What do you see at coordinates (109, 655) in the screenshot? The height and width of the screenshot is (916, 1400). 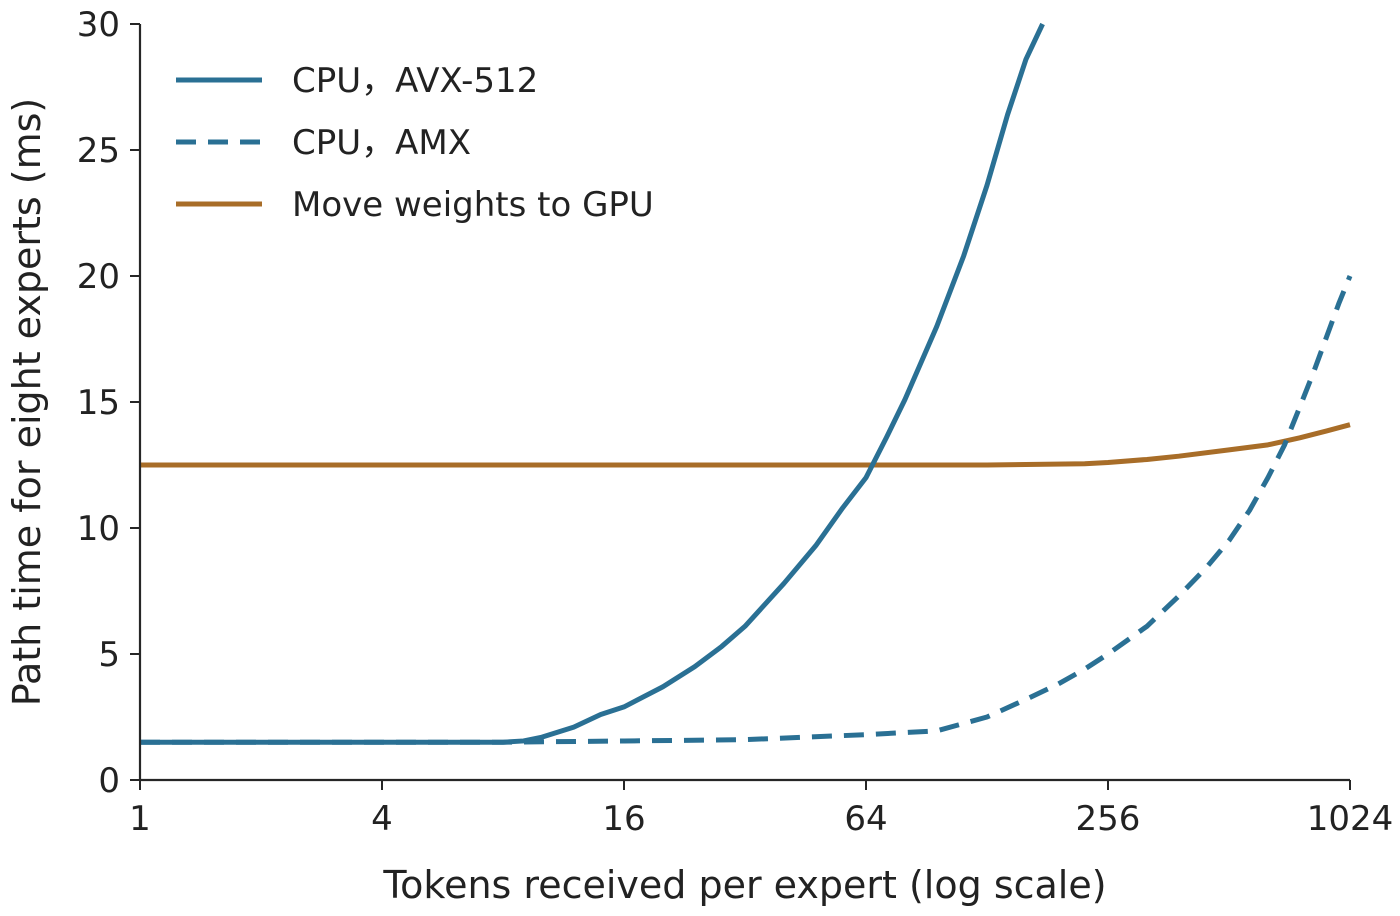 I see `y-tick-label: 5` at bounding box center [109, 655].